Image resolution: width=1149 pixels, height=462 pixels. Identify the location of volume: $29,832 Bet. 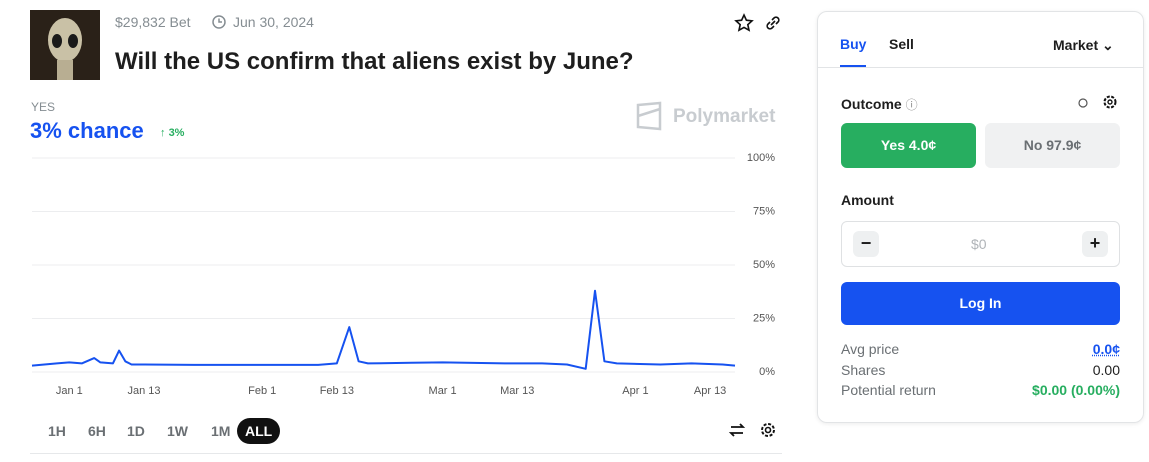
(153, 22).